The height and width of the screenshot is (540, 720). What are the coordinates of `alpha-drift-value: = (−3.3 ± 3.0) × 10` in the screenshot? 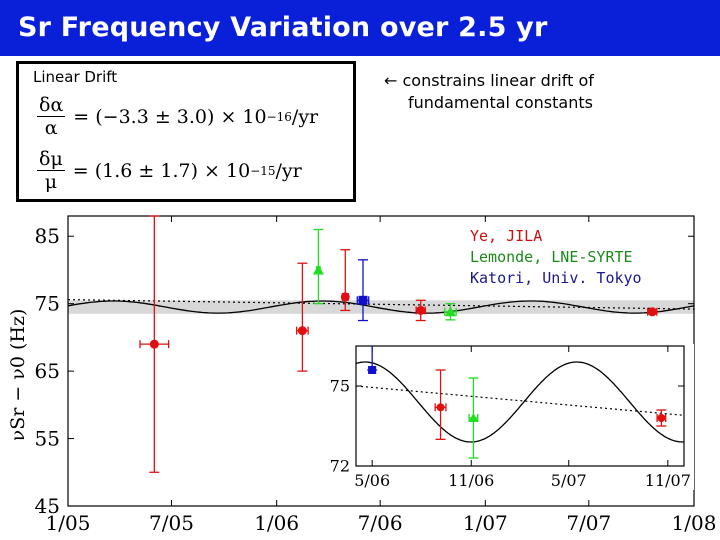 It's located at (170, 116).